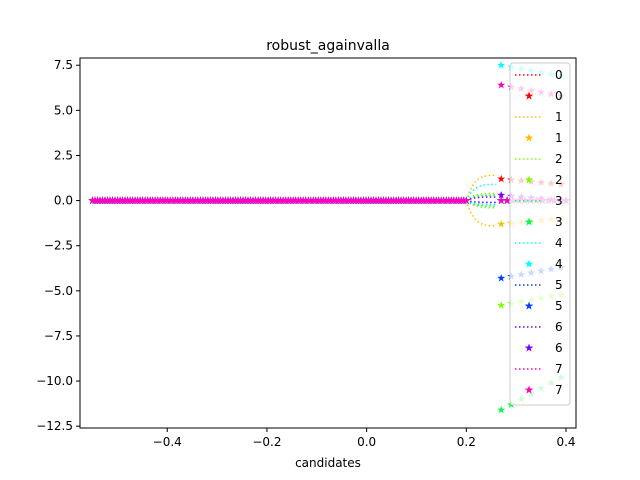  What do you see at coordinates (63, 110) in the screenshot?
I see `y-tick-label: 5.0` at bounding box center [63, 110].